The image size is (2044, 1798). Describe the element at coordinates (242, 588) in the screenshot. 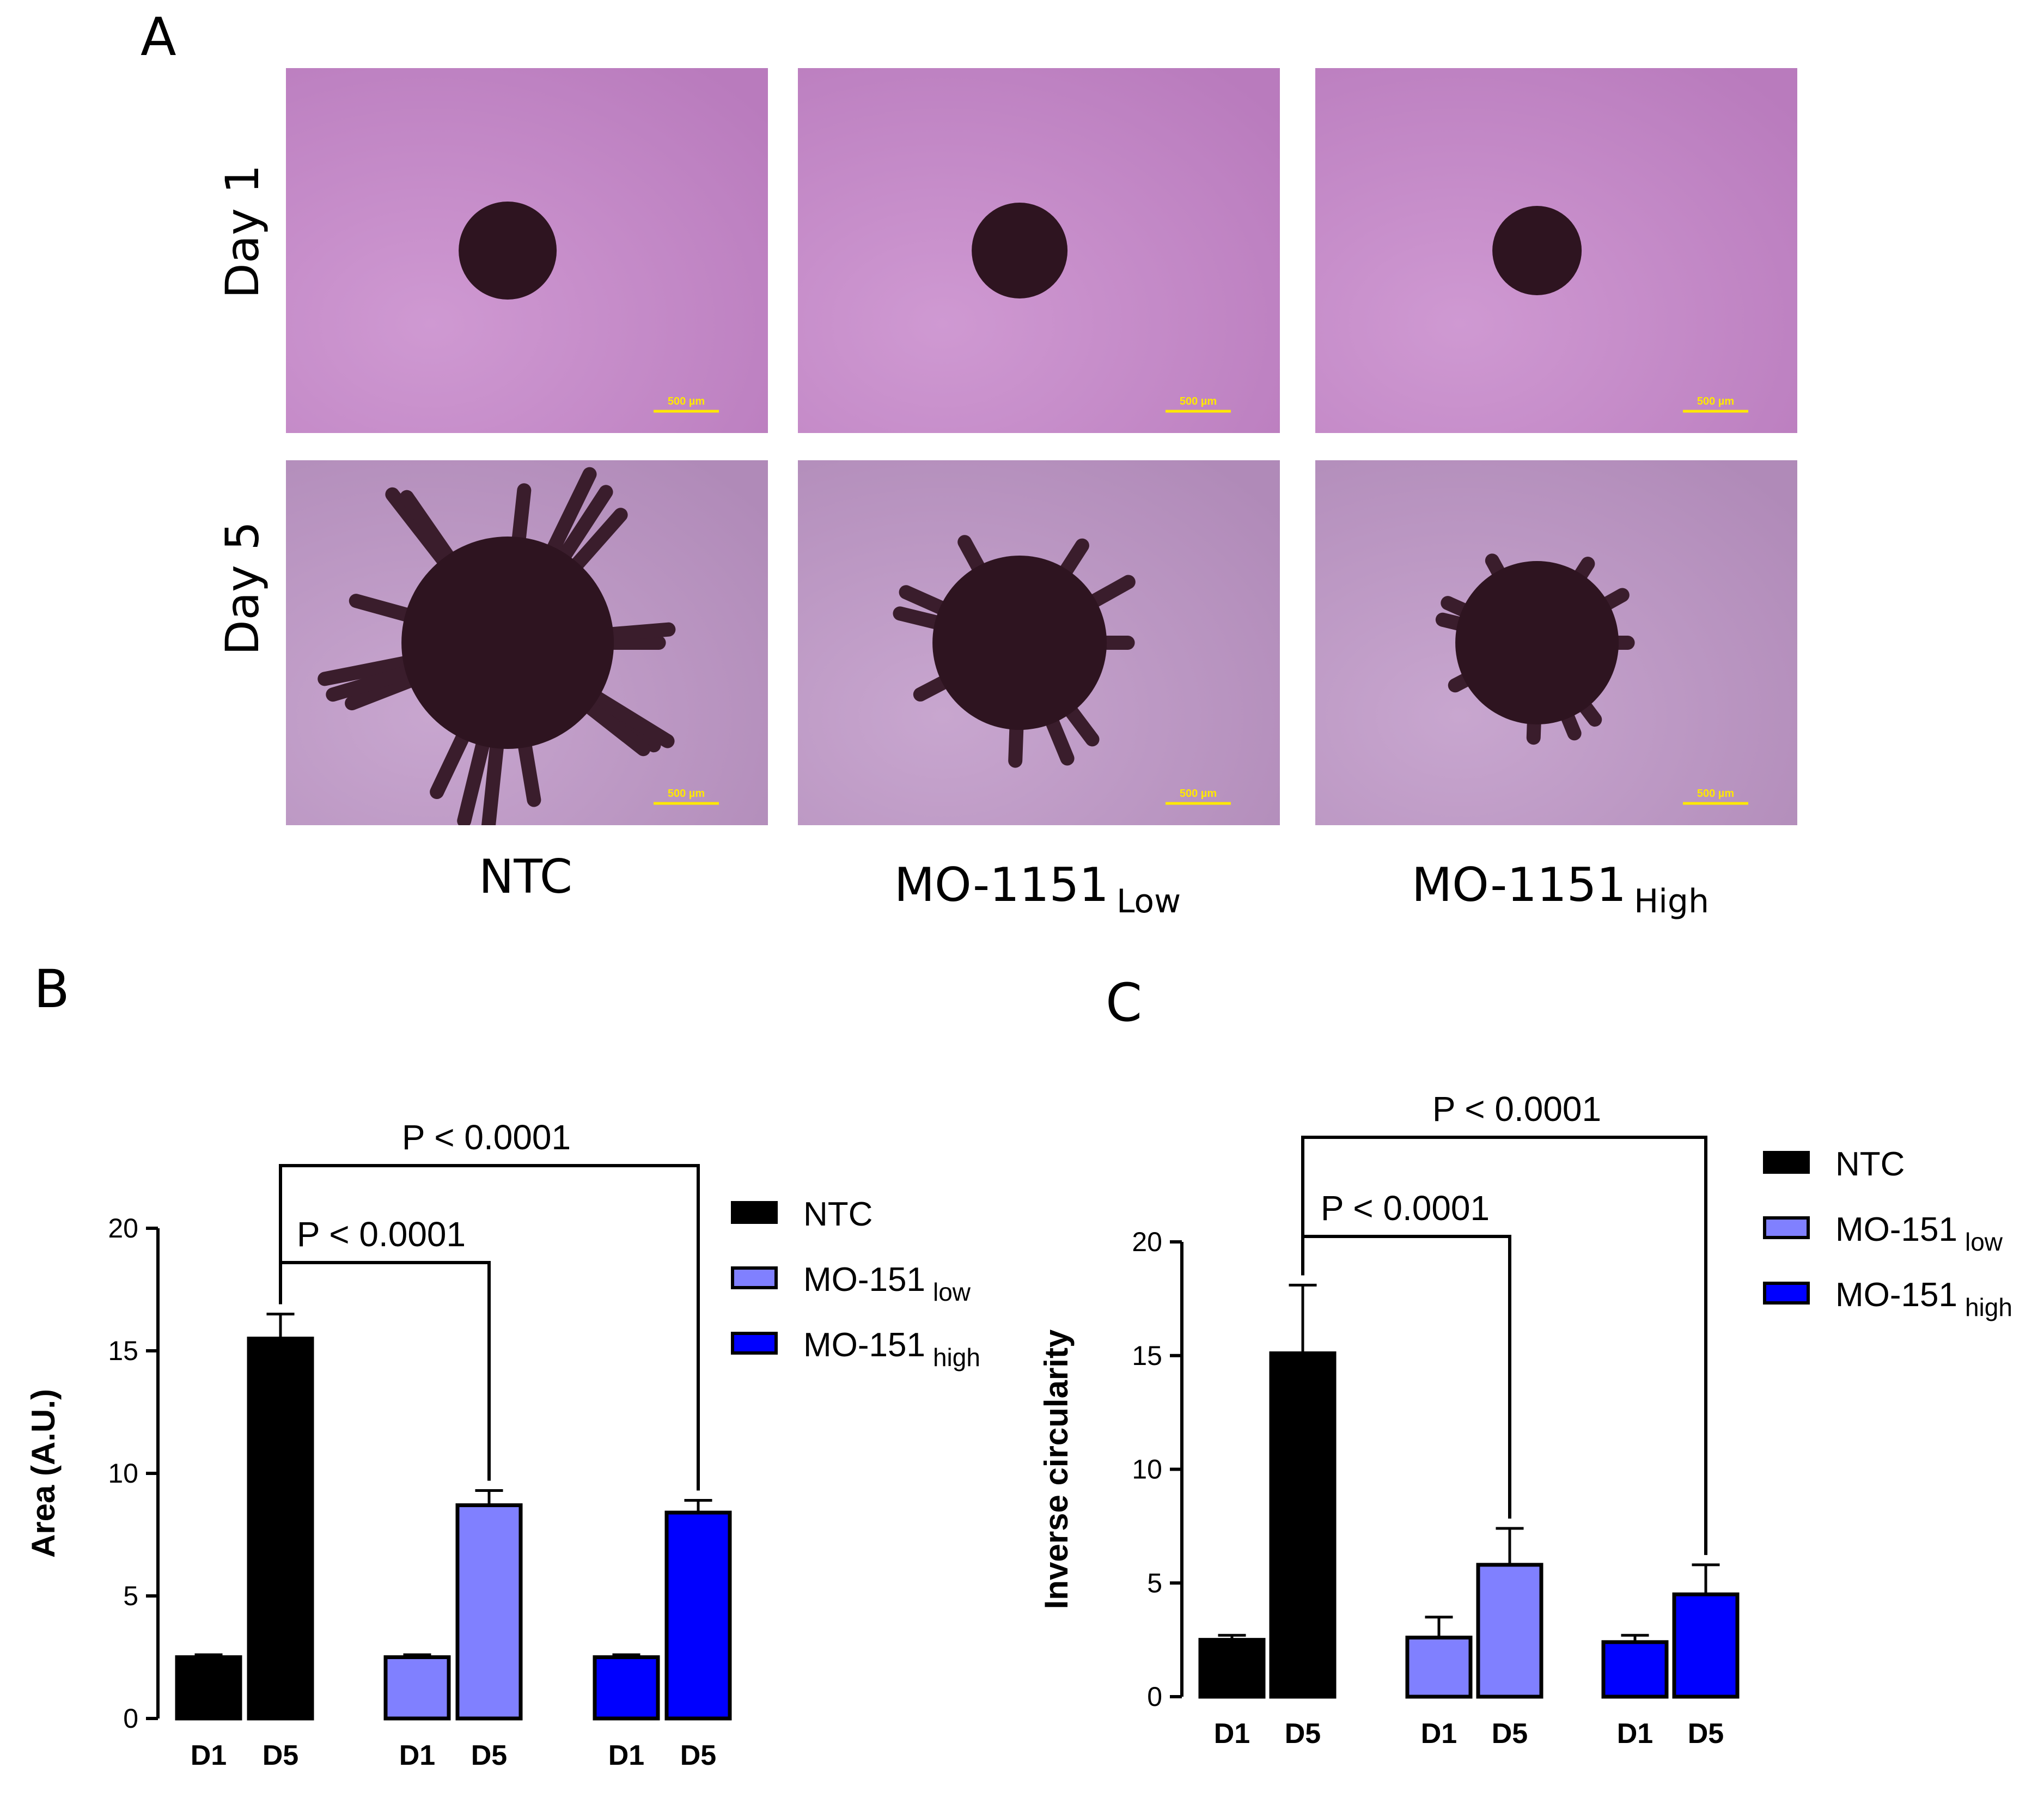

I see `row-label-day-5: Day 5` at that location.